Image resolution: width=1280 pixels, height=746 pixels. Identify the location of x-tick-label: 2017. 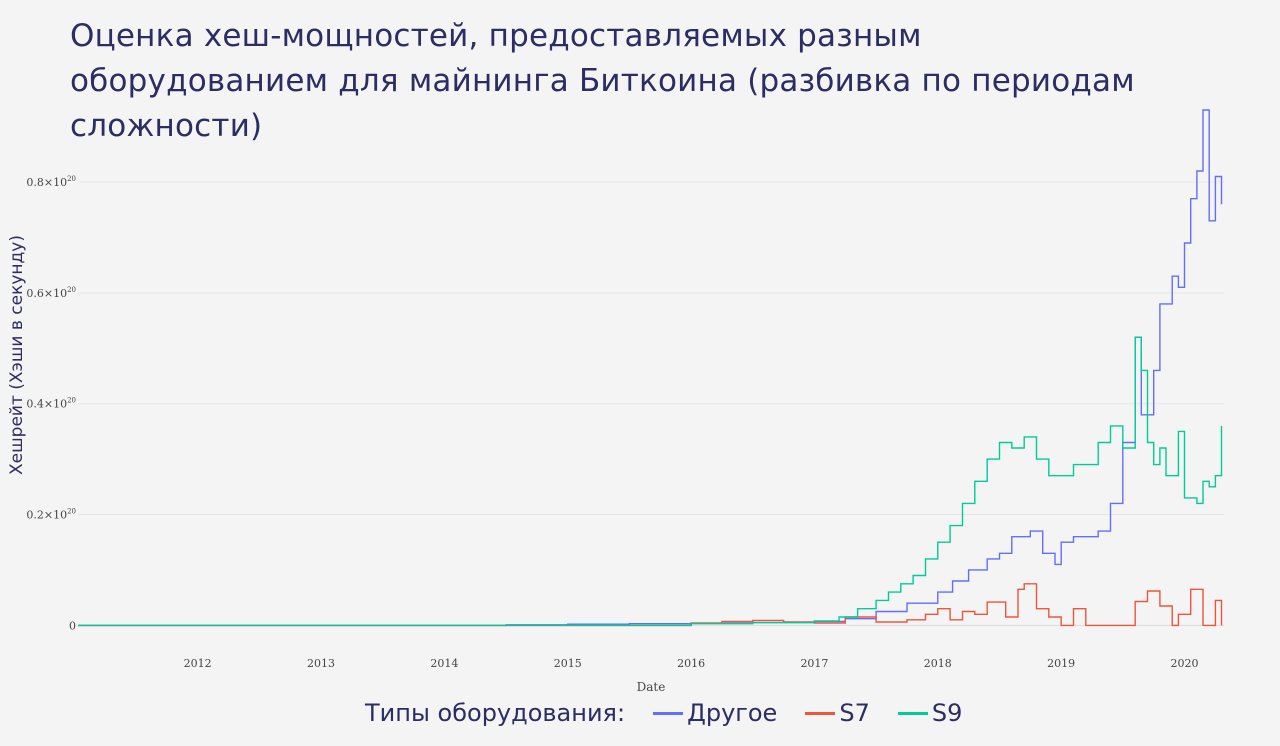
(814, 663).